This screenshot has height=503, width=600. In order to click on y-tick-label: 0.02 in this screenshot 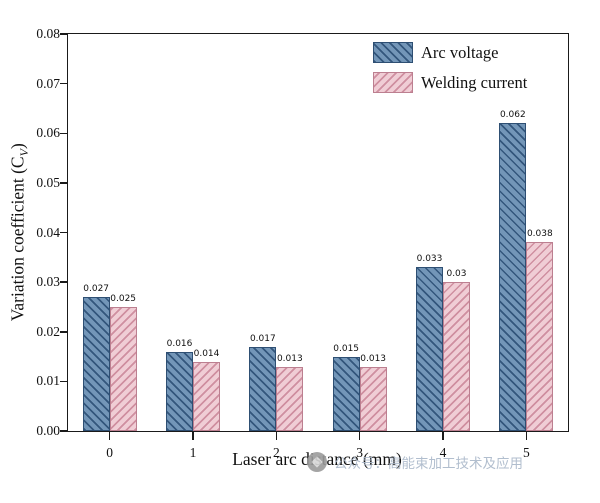, I will do `click(48, 331)`.